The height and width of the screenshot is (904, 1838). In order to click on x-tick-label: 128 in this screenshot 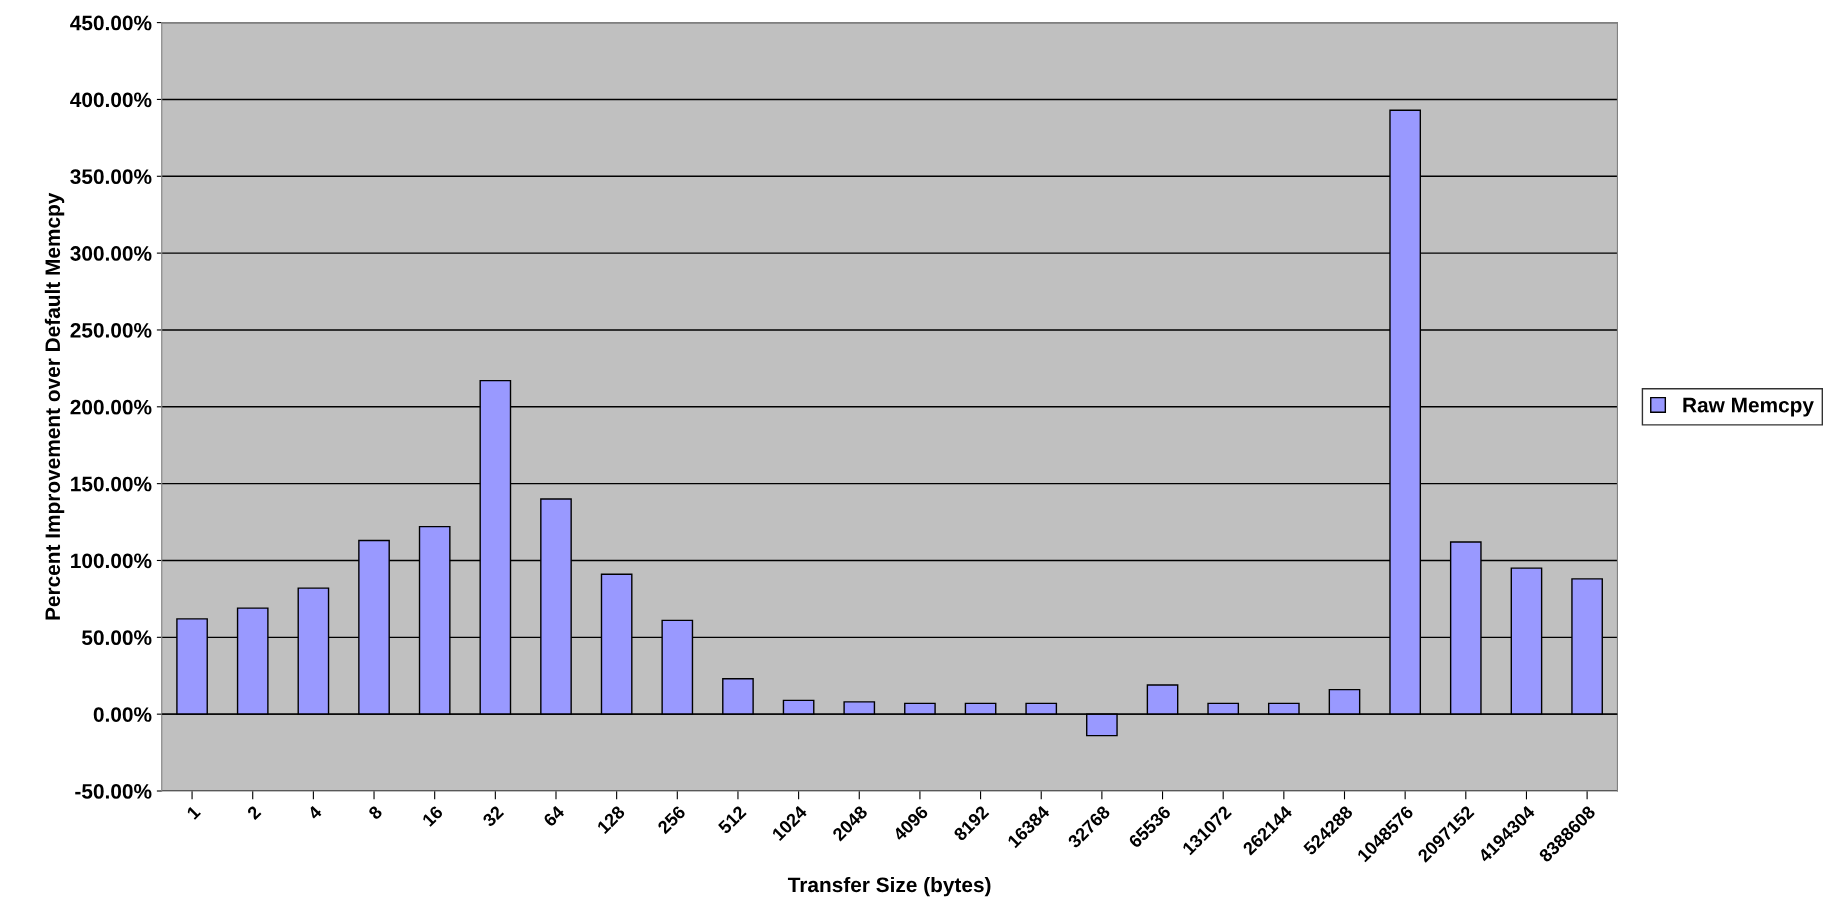, I will do `click(611, 819)`.